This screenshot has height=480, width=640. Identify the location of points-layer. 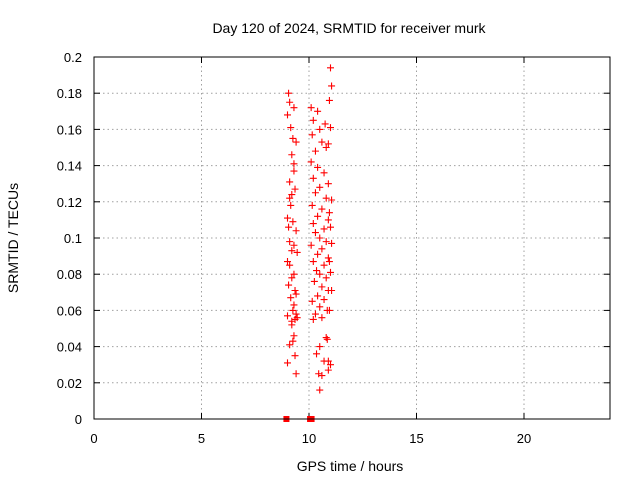
(309, 243).